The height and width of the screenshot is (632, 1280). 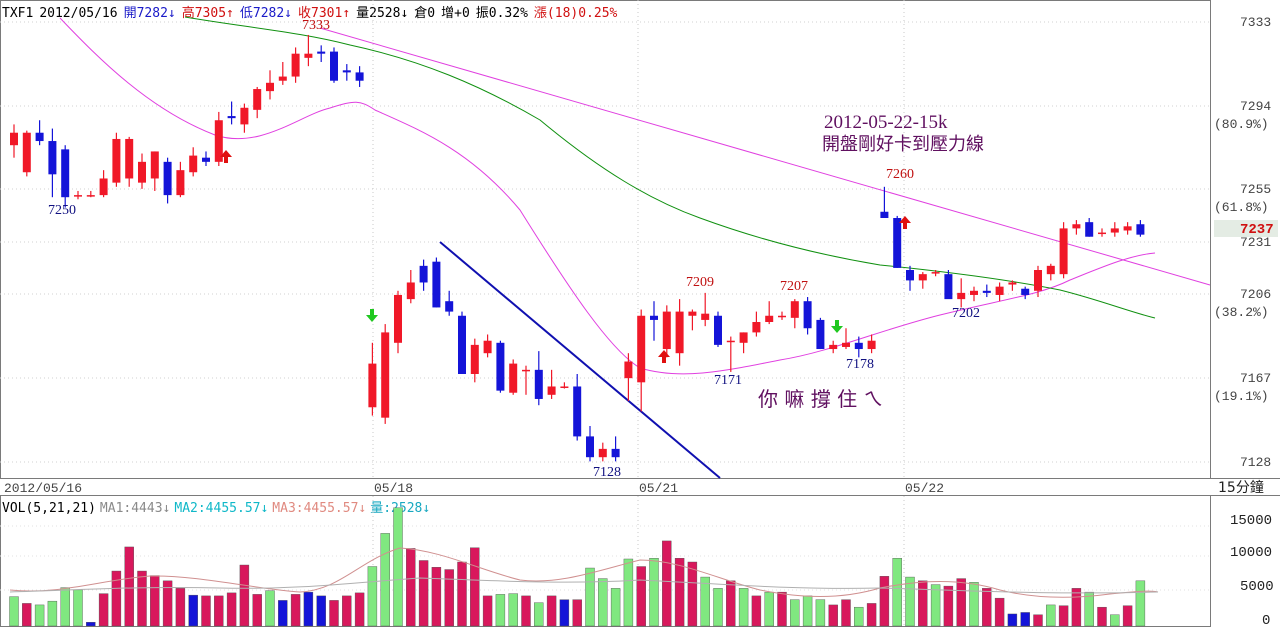 I want to click on price-tick: 7206, so click(x=1255, y=294).